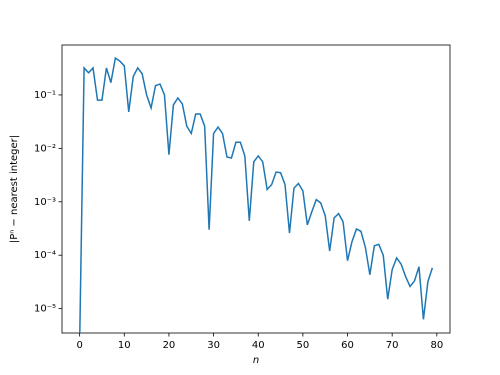 This screenshot has width=500, height=375. I want to click on x-tick-label: 80, so click(436, 345).